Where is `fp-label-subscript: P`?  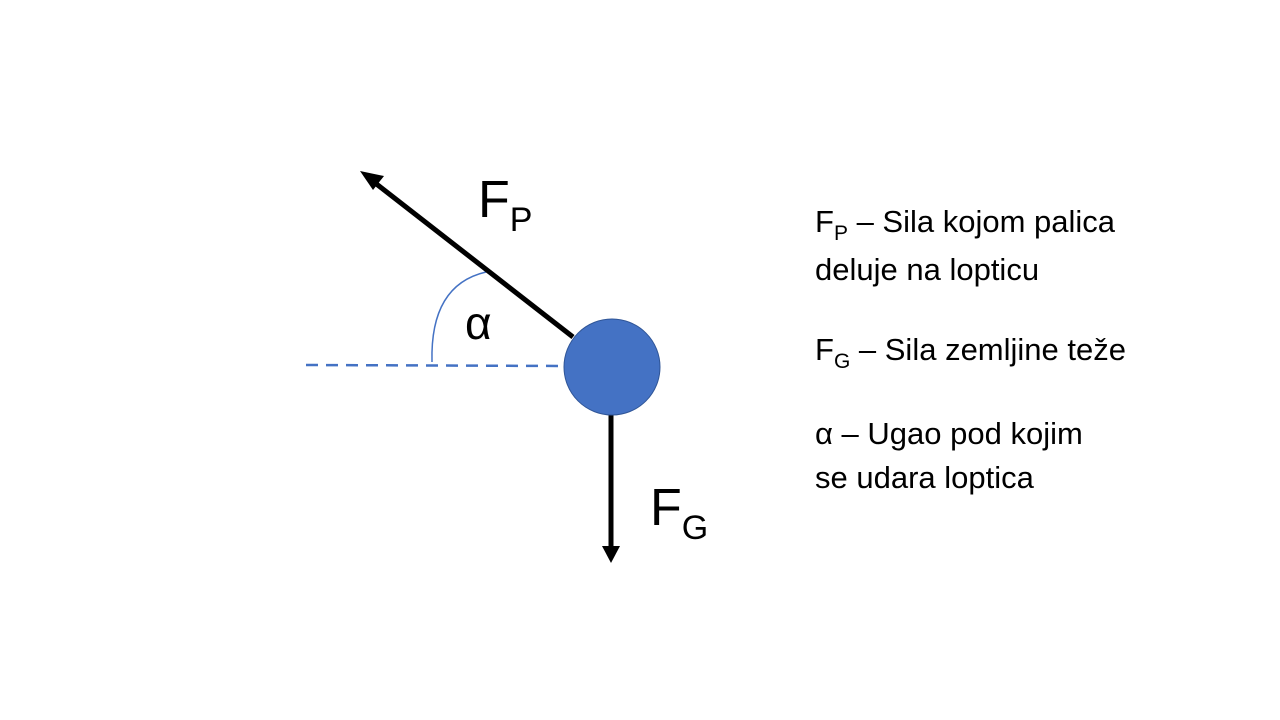 fp-label-subscript: P is located at coordinates (521, 220).